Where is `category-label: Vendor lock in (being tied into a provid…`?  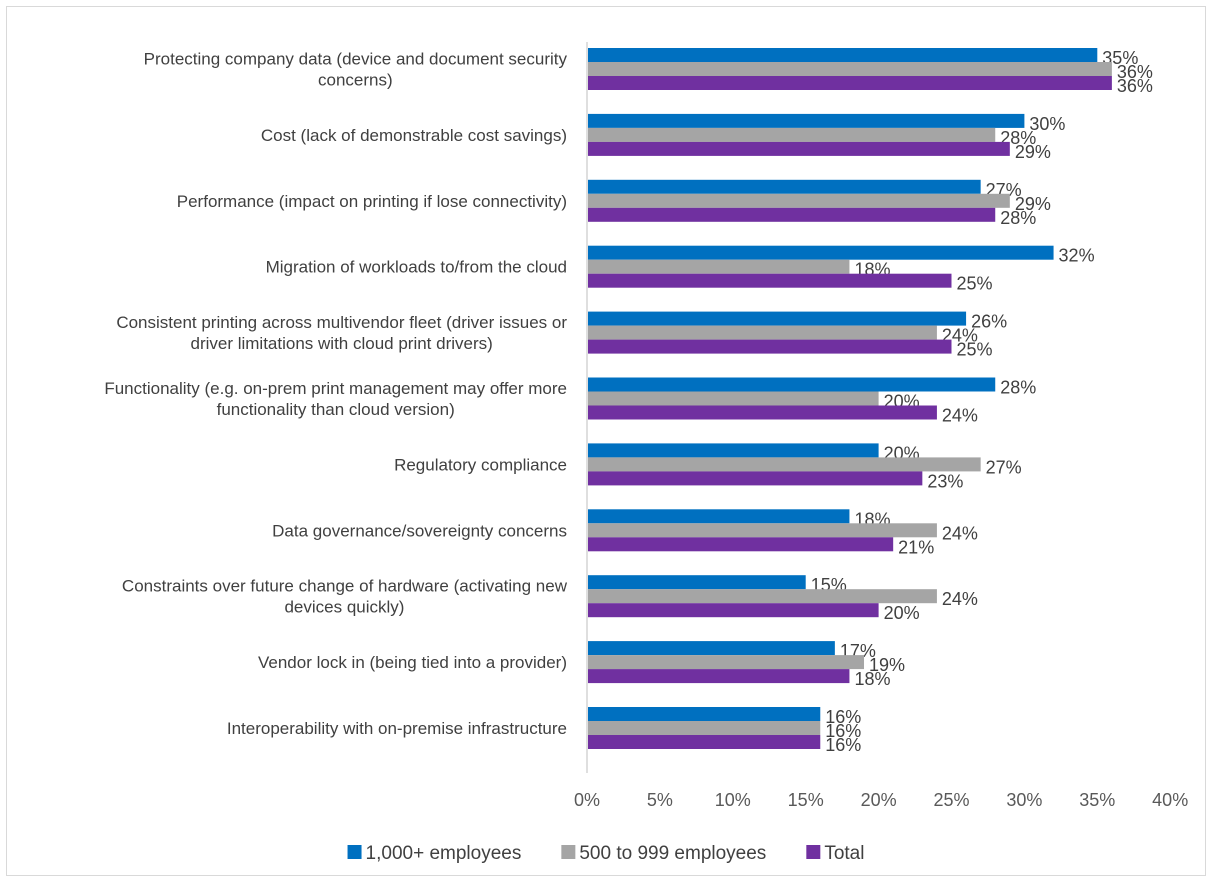
category-label: Vendor lock in (being tied into a provid… is located at coordinates (412, 662).